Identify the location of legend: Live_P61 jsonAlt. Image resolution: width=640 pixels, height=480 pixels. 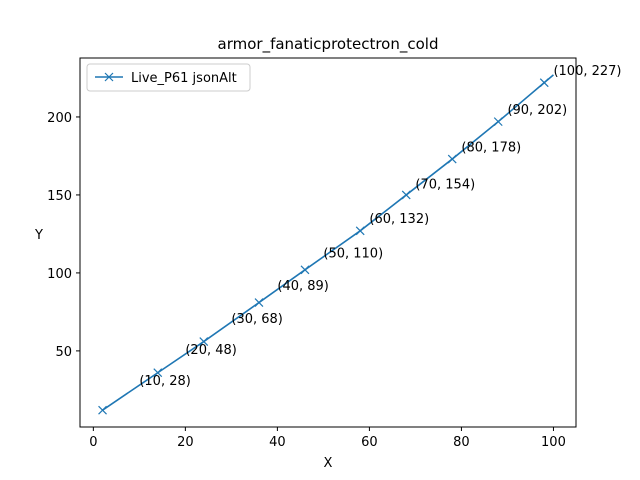
(168, 77).